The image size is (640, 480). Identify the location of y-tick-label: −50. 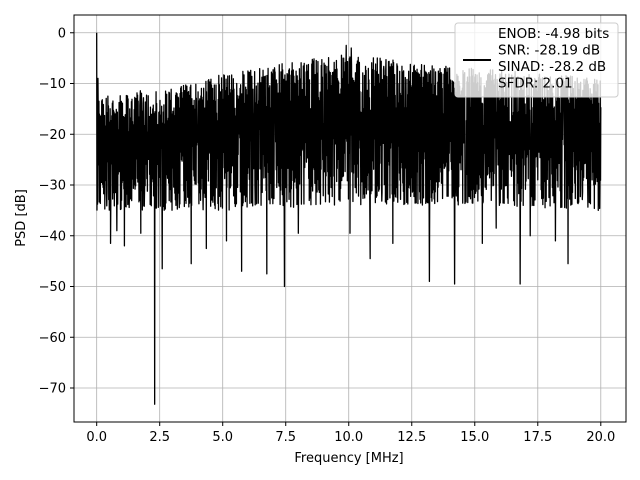
(52, 287).